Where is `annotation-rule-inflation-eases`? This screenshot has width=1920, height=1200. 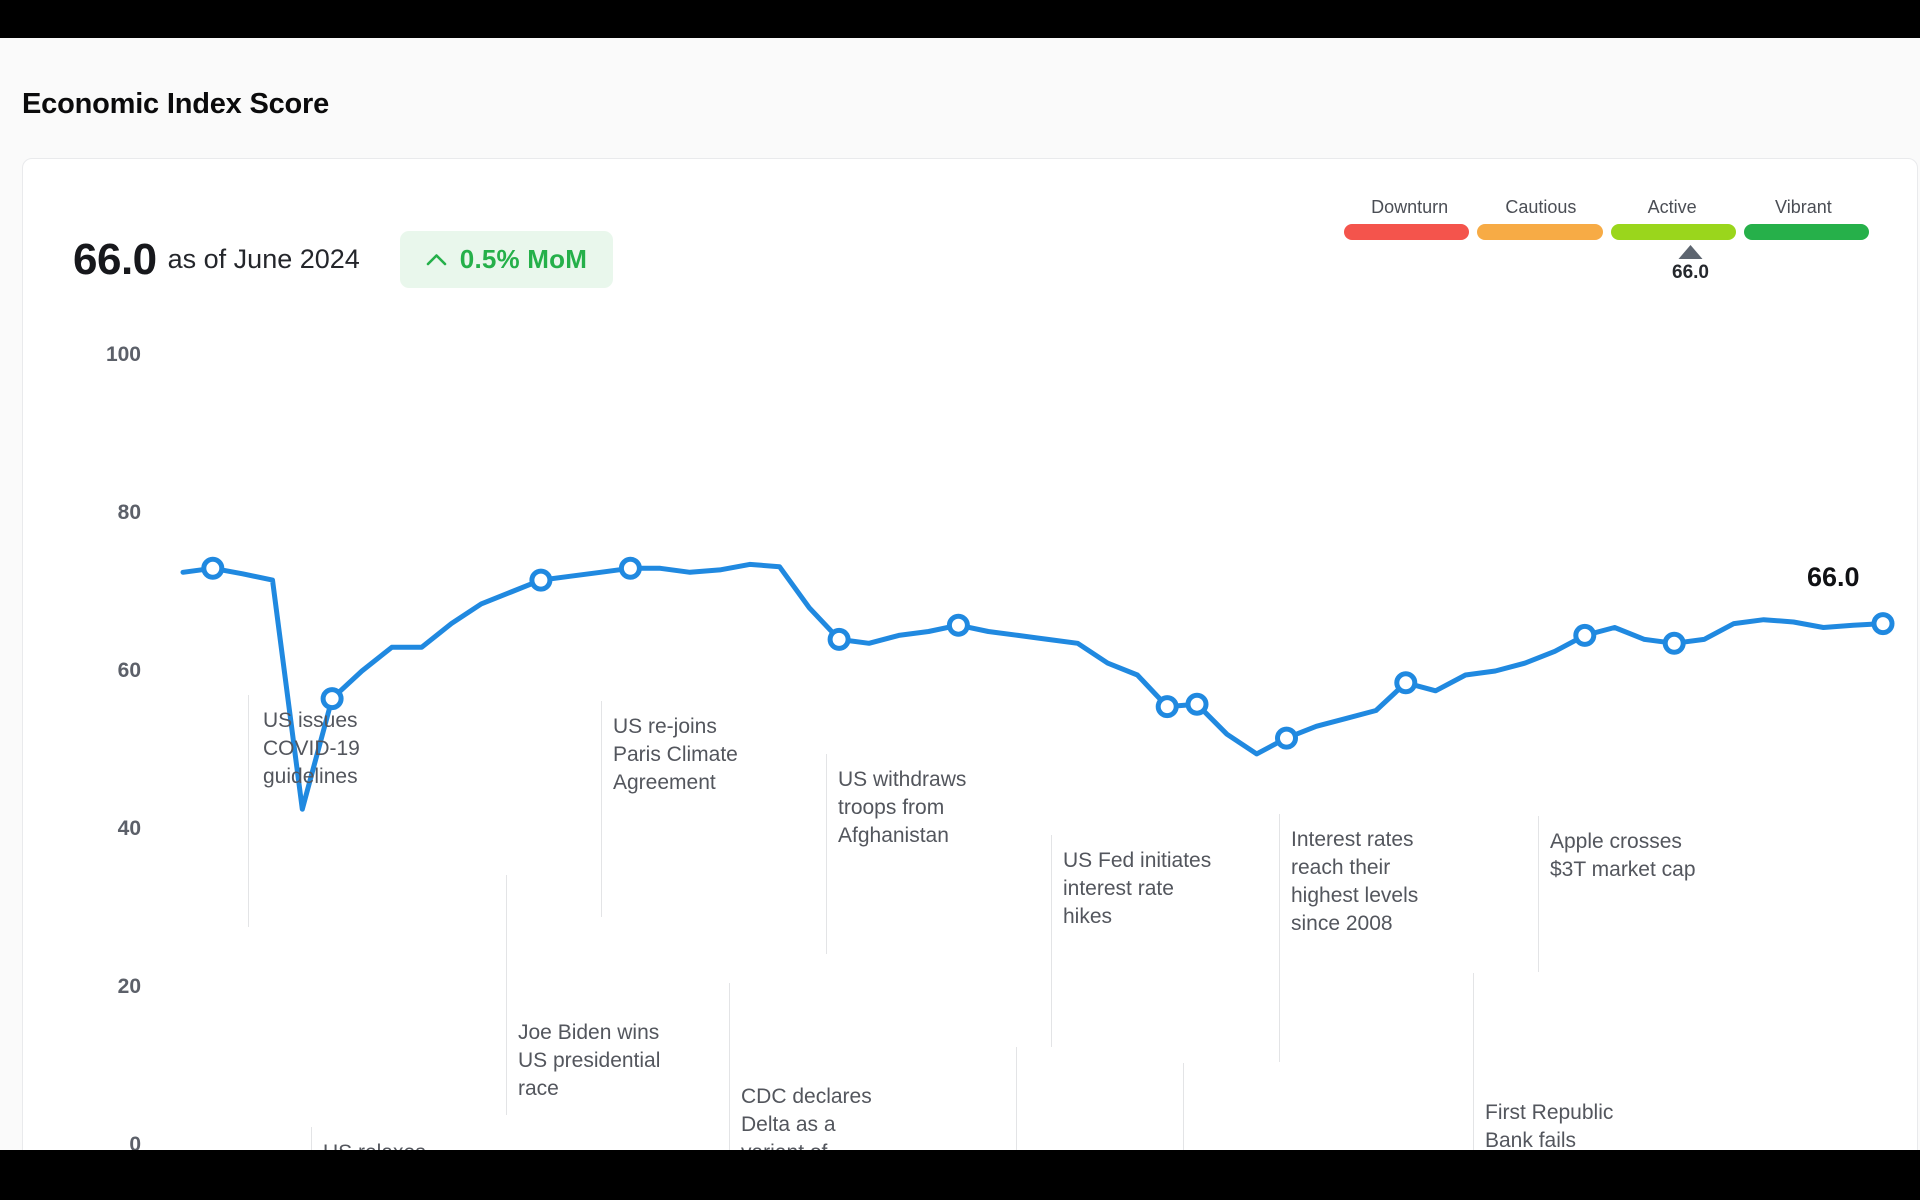
annotation-rule-inflation-eases is located at coordinates (1183, 1106).